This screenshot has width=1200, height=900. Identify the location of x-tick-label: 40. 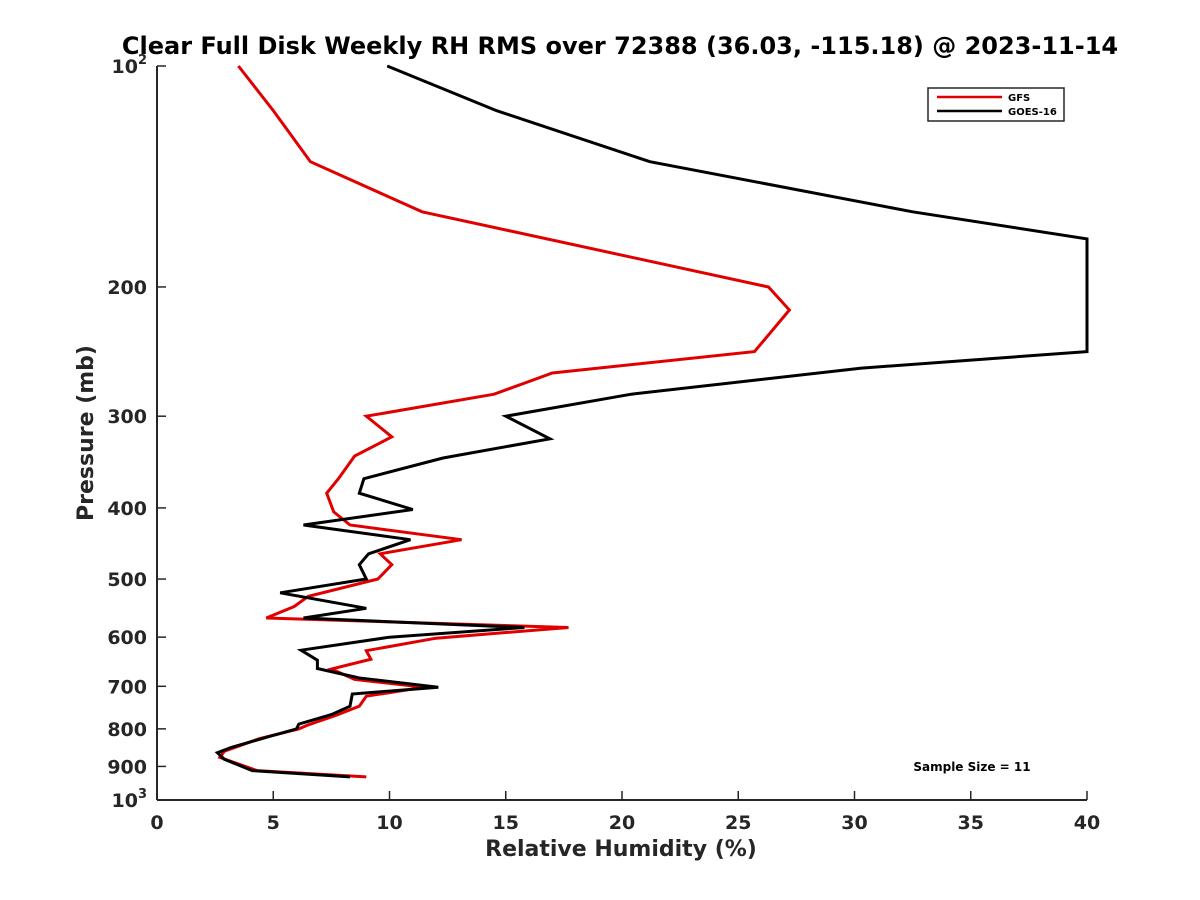
(1087, 823).